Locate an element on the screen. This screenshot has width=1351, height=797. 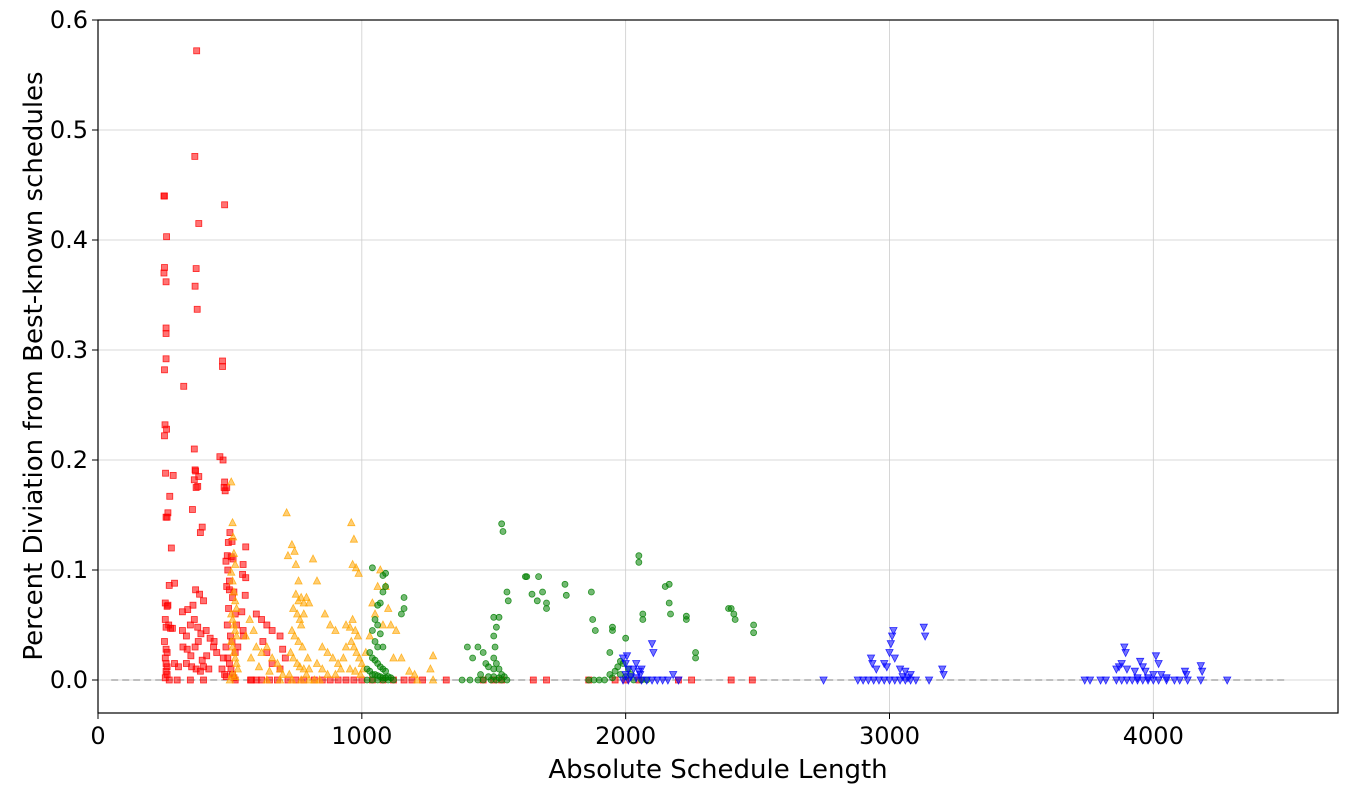
x-axis-label: Absolute Schedule Length is located at coordinates (717, 770).